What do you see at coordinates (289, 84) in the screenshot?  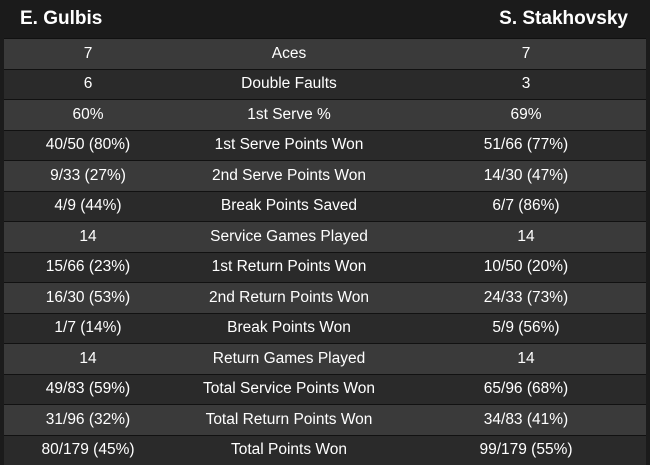 I see `stat-label: Double Faults` at bounding box center [289, 84].